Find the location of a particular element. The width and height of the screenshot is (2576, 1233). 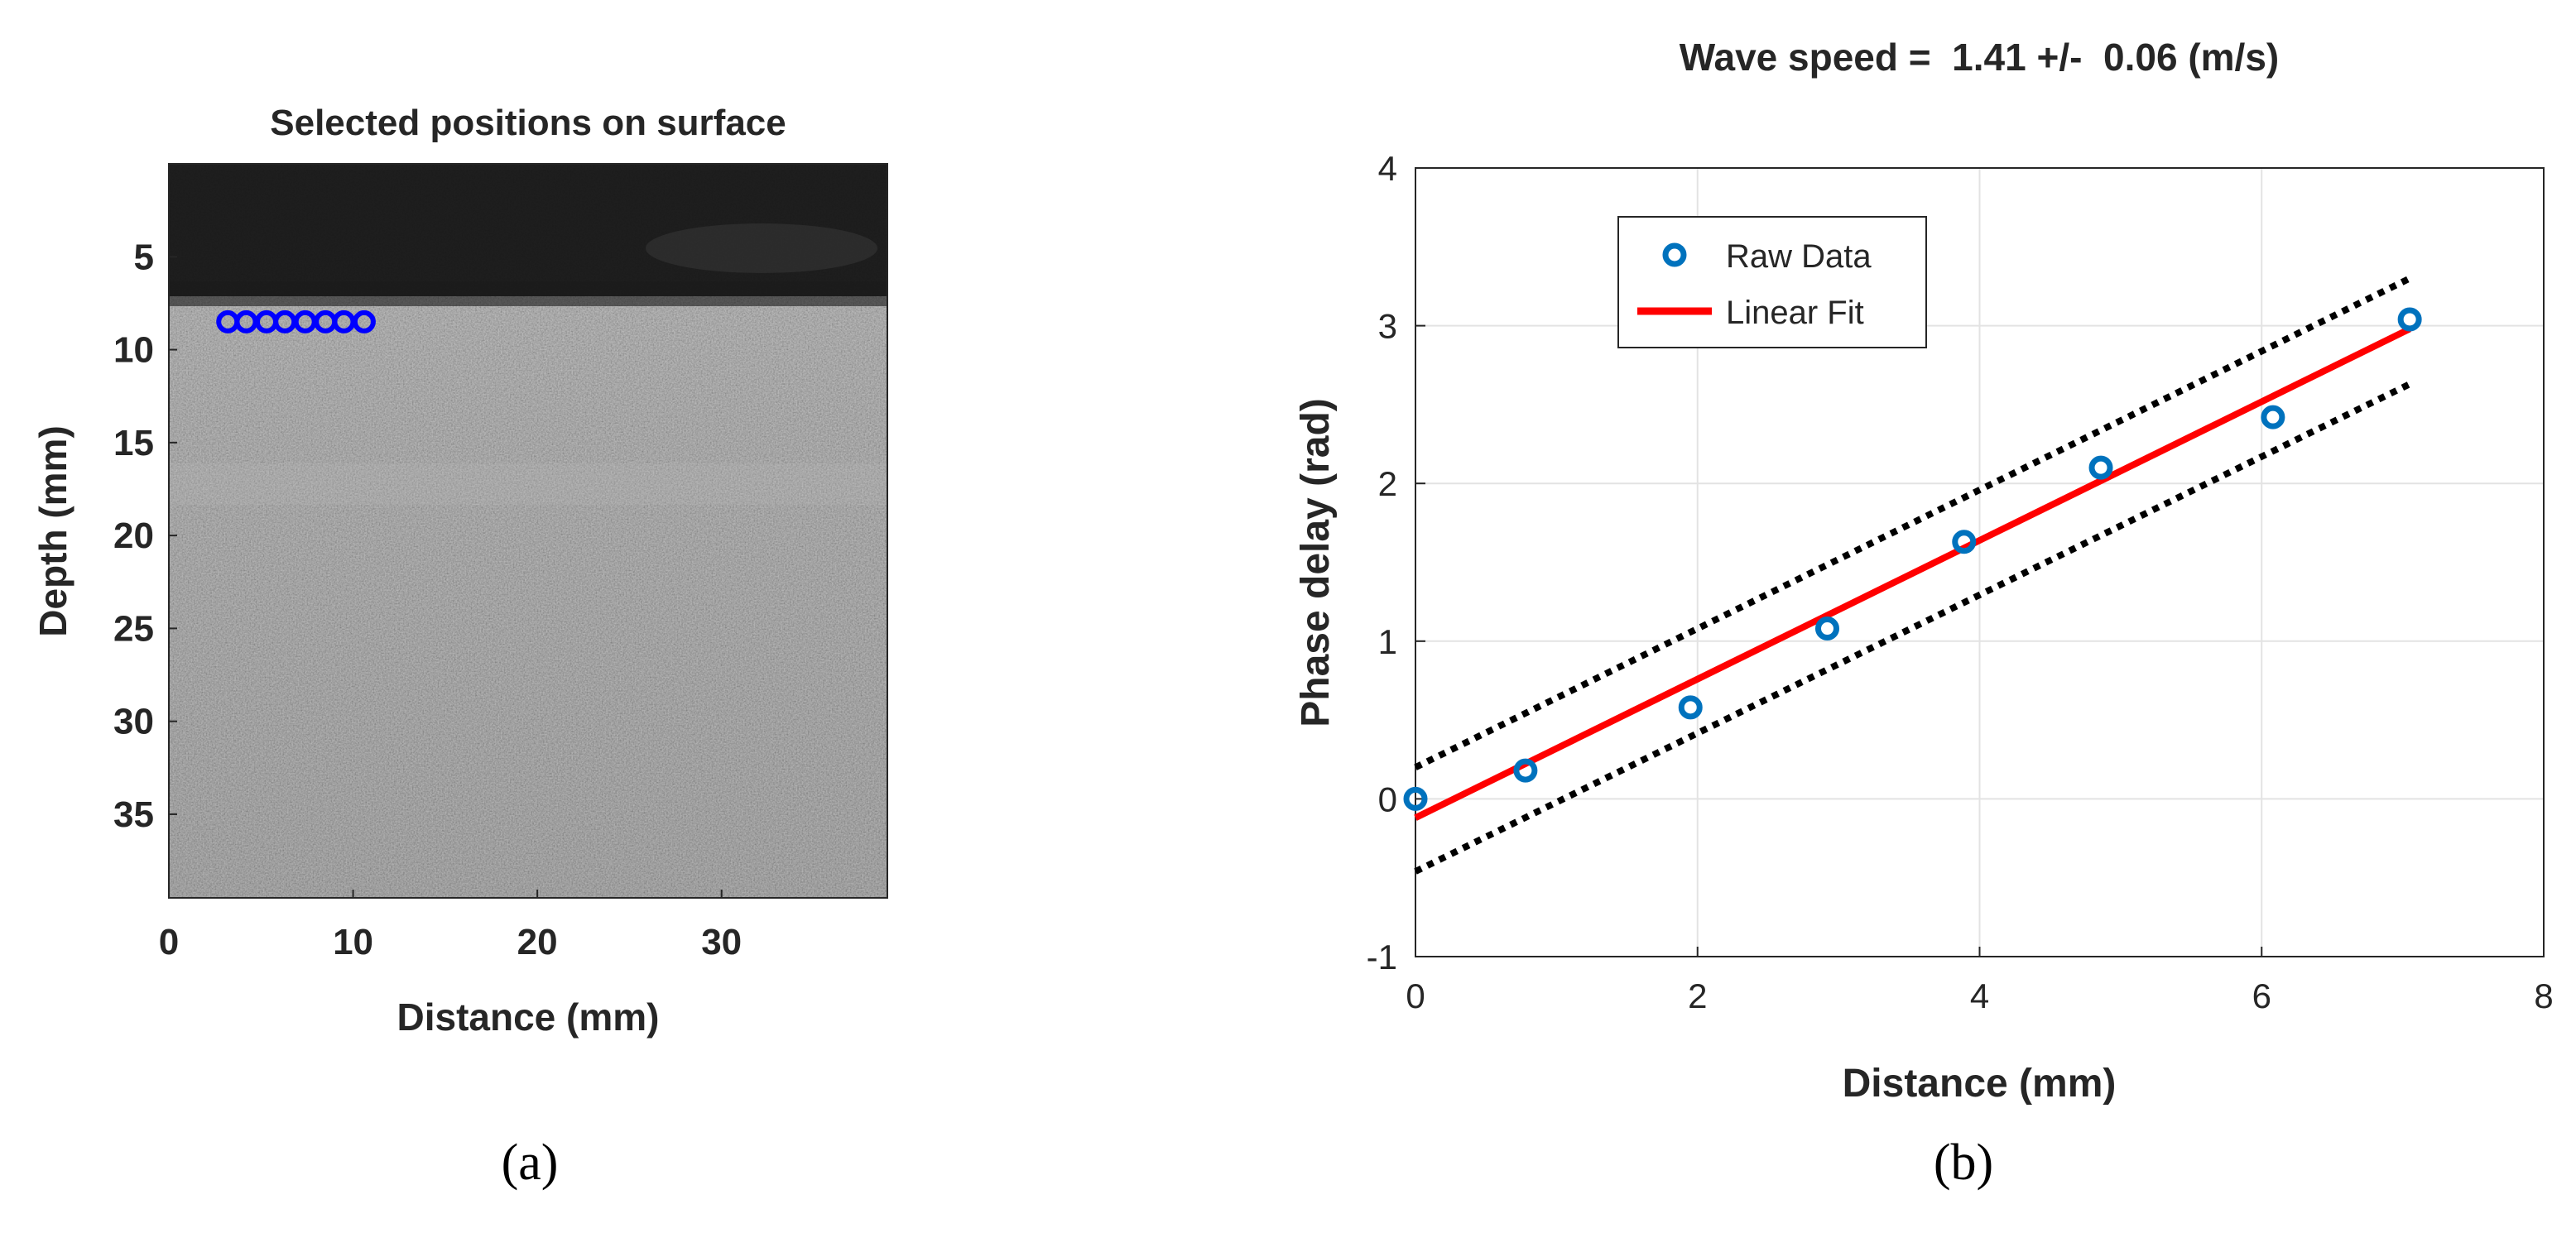

image-title: Selected positions on surface is located at coordinates (528, 123).